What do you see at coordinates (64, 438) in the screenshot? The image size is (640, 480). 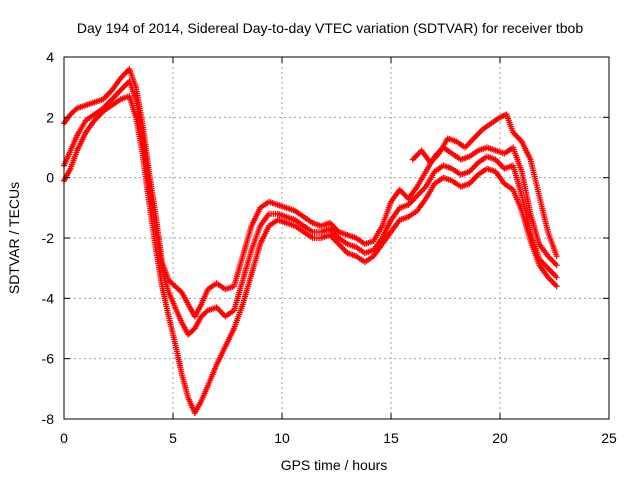 I see `x-tick-label: 0` at bounding box center [64, 438].